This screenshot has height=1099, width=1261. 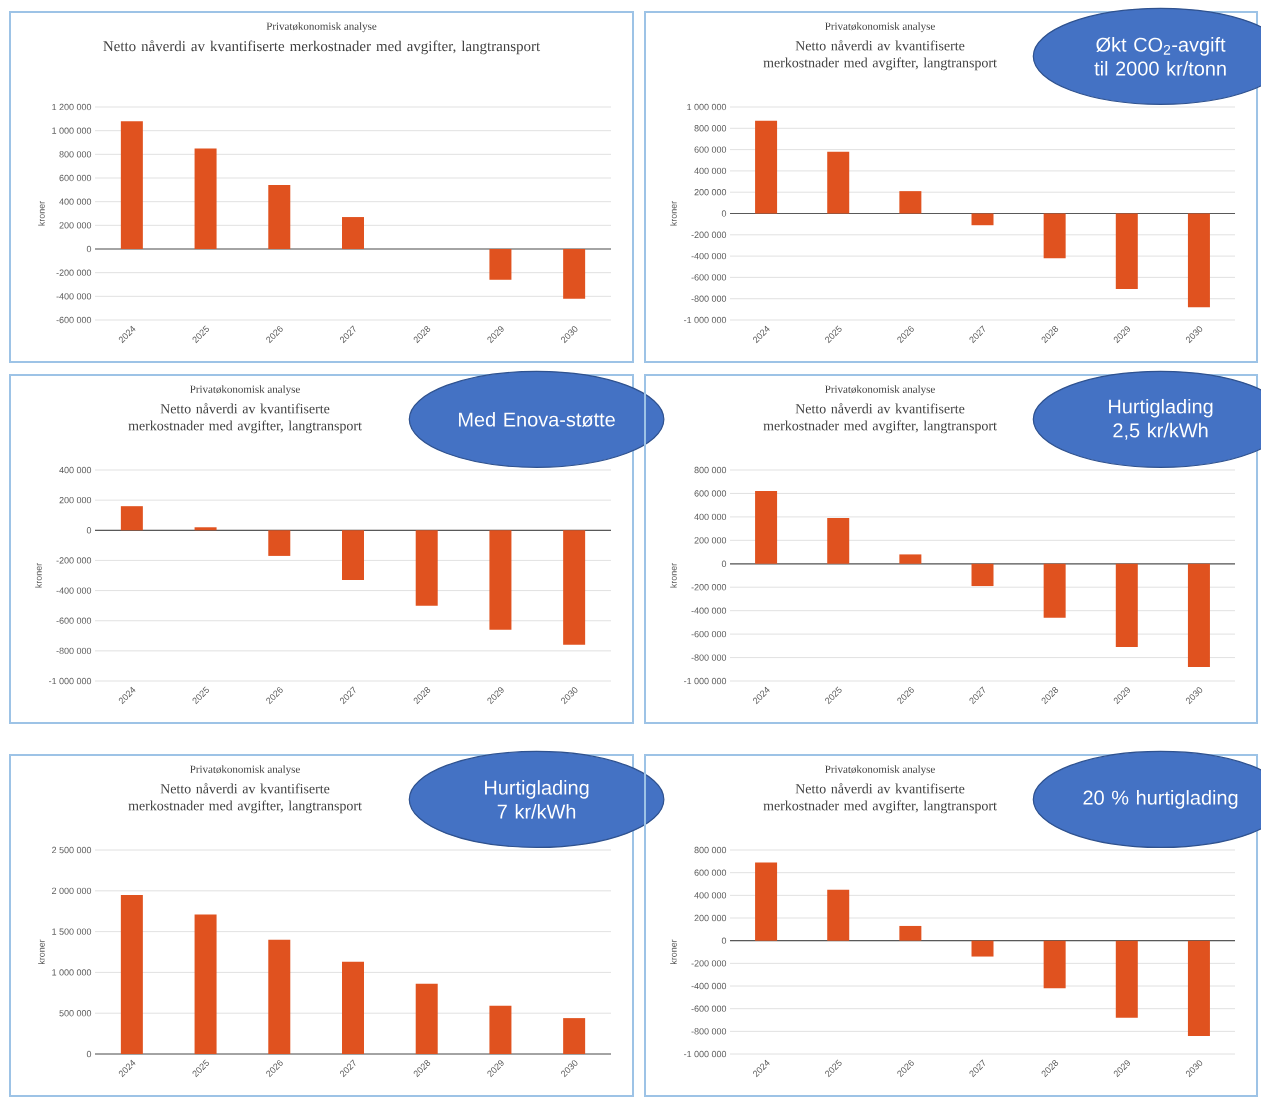 What do you see at coordinates (1161, 419) in the screenshot?
I see `text: Hurtiglading 2,5 kr/kWh` at bounding box center [1161, 419].